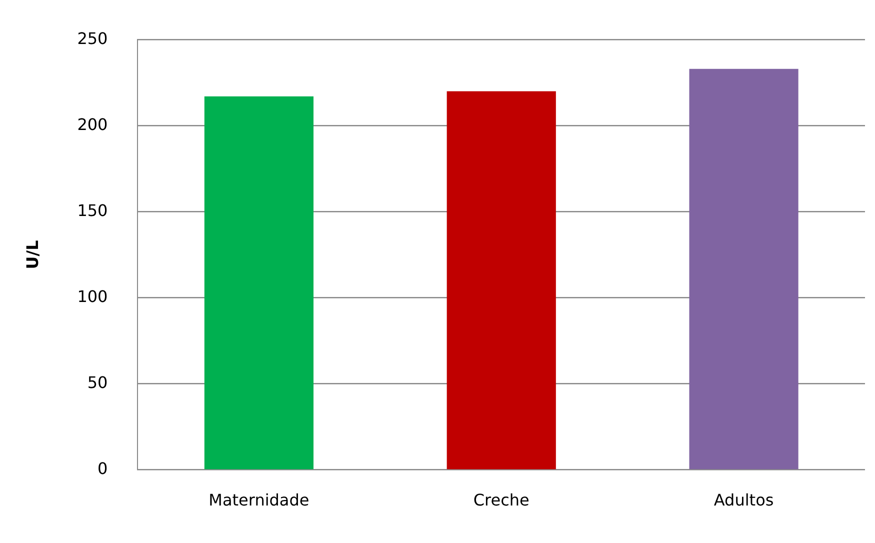 The height and width of the screenshot is (543, 875). I want to click on y-tick-label: 0, so click(103, 468).